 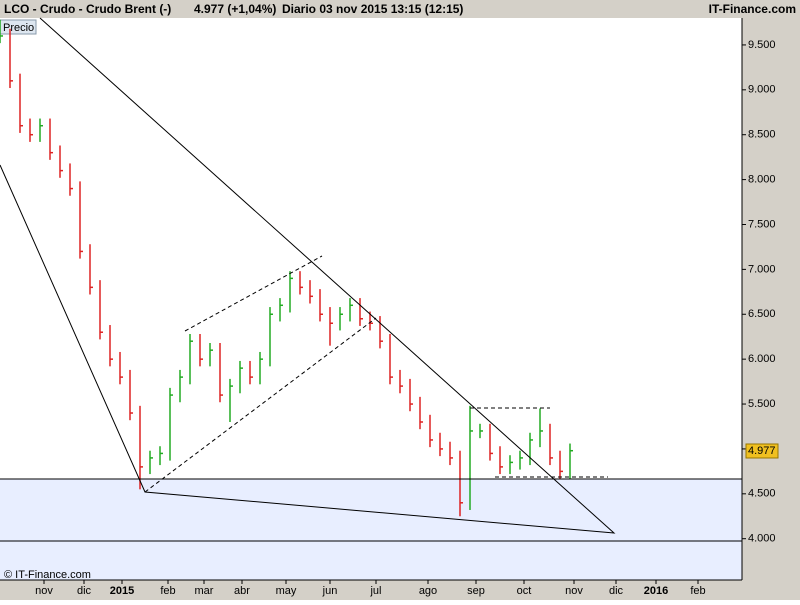 I want to click on x-tick-label: may, so click(x=286, y=591).